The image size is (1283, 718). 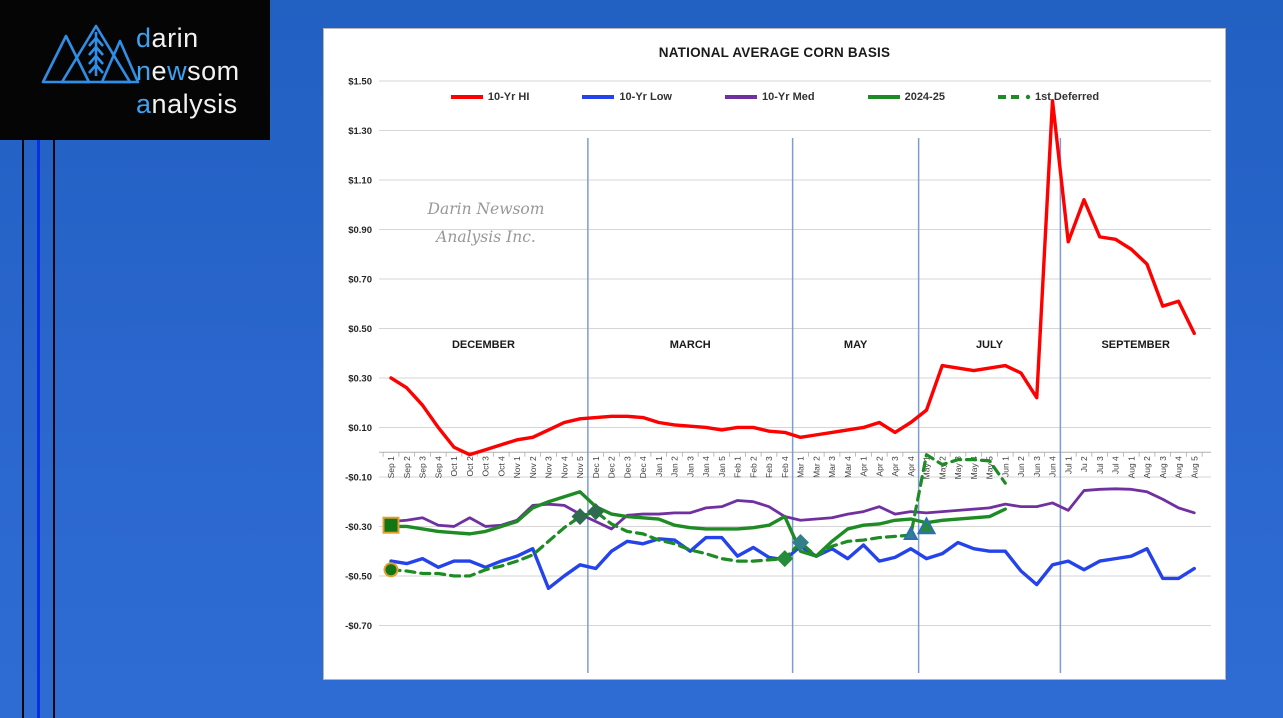 What do you see at coordinates (879, 466) in the screenshot?
I see `x-axis-tick: Apr 2` at bounding box center [879, 466].